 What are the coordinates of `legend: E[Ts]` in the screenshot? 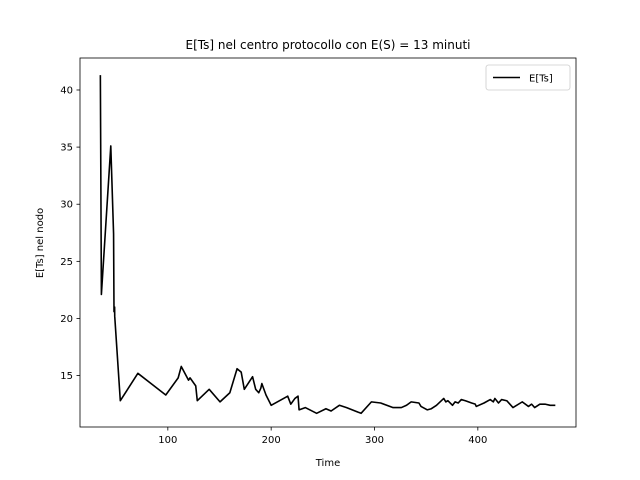 It's located at (528, 77).